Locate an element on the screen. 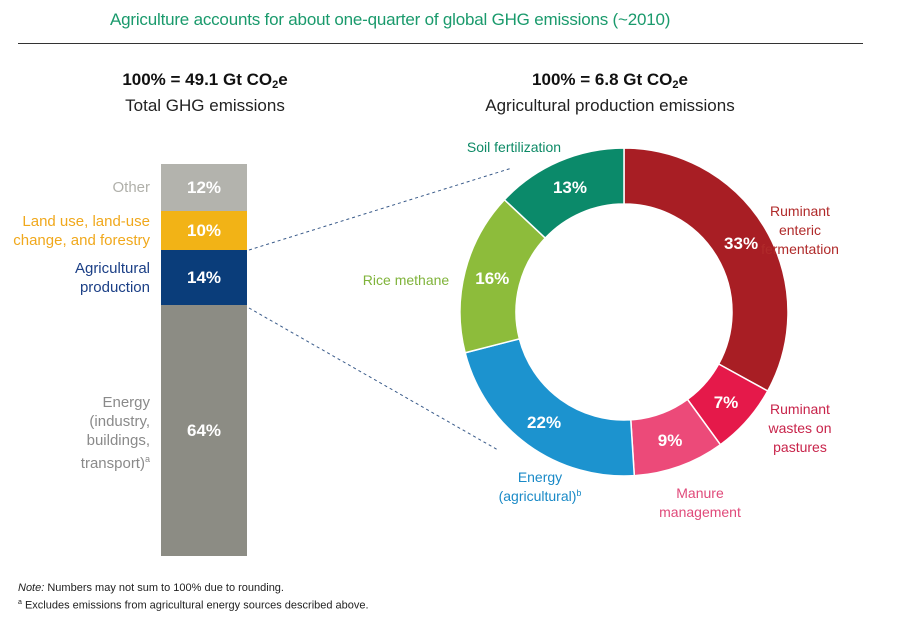  left-panel-total: 100% = 49.1 Gt CO2e is located at coordinates (205, 80).